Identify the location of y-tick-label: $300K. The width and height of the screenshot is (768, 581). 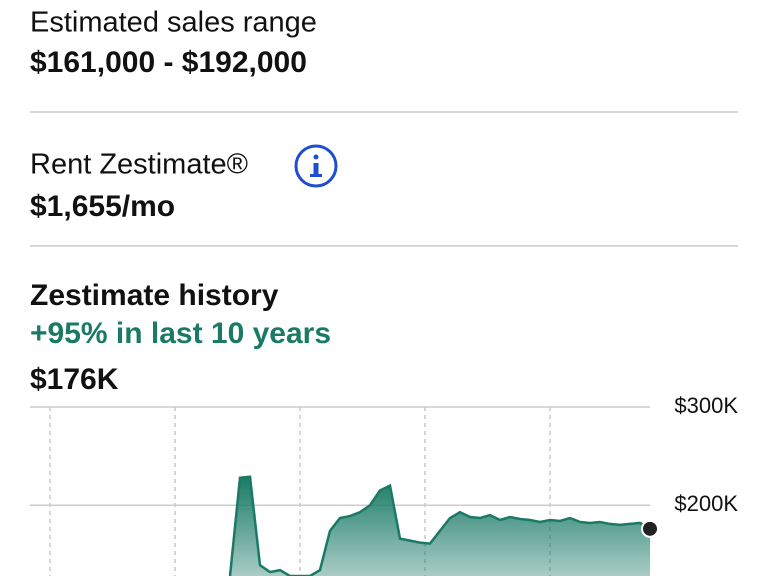
(706, 405).